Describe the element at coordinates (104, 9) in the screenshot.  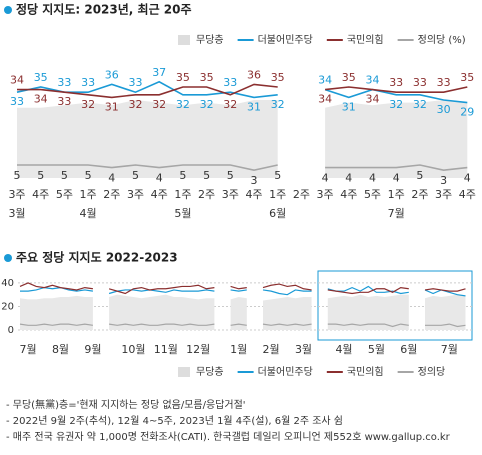
I see `chart-title: 정당 지지도: 2023년, 최근 20주` at that location.